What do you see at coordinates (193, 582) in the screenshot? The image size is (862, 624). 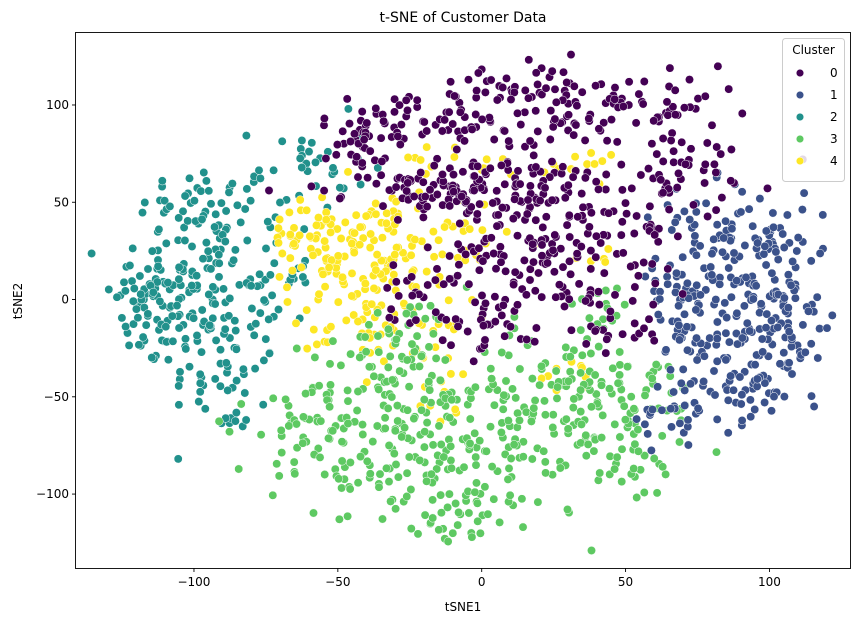 I see `x-tick-label: −100` at bounding box center [193, 582].